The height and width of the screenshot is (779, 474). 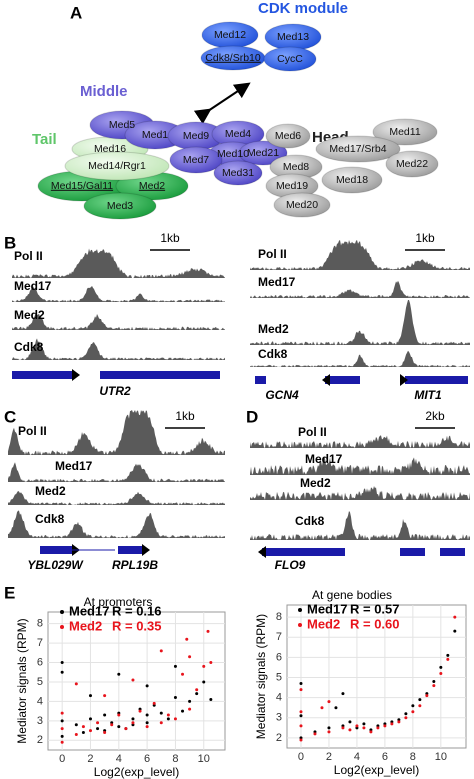 What do you see at coordinates (282, 395) in the screenshot?
I see `gene-name: GCN4` at bounding box center [282, 395].